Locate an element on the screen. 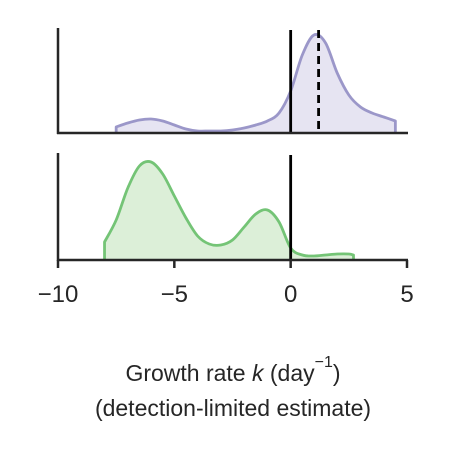  top-density-curve is located at coordinates (255, 83).